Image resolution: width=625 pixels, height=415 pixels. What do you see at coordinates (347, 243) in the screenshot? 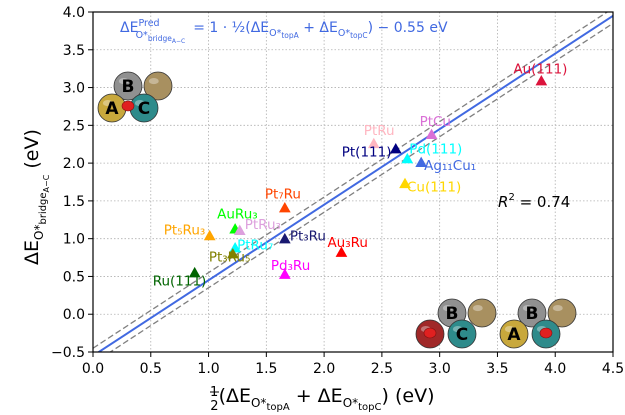
I see `data-point-label: Au₃Ru` at bounding box center [347, 243].